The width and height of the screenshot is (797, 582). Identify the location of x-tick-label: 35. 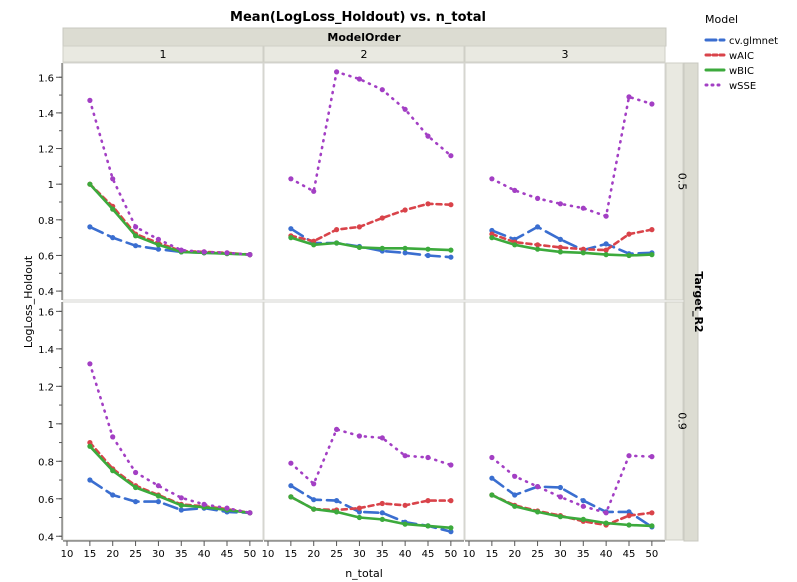
(583, 554).